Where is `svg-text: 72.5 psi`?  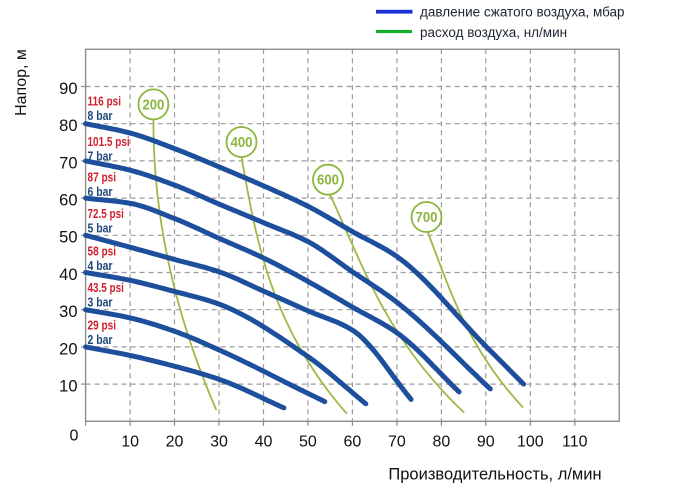
svg-text: 72.5 psi is located at coordinates (106, 214).